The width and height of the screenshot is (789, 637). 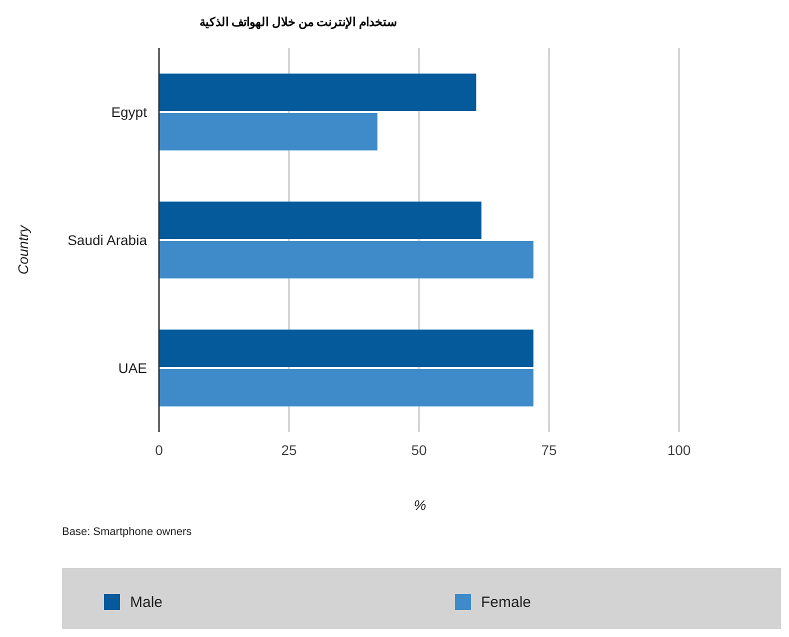 I want to click on y-axis-title: Country, so click(x=23, y=249).